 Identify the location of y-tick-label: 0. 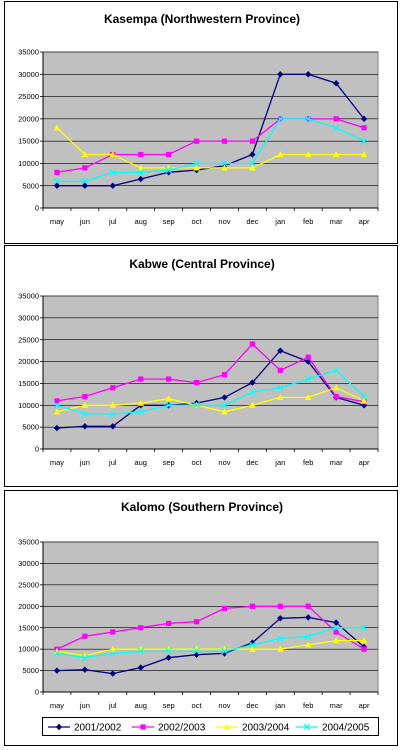
(37, 208).